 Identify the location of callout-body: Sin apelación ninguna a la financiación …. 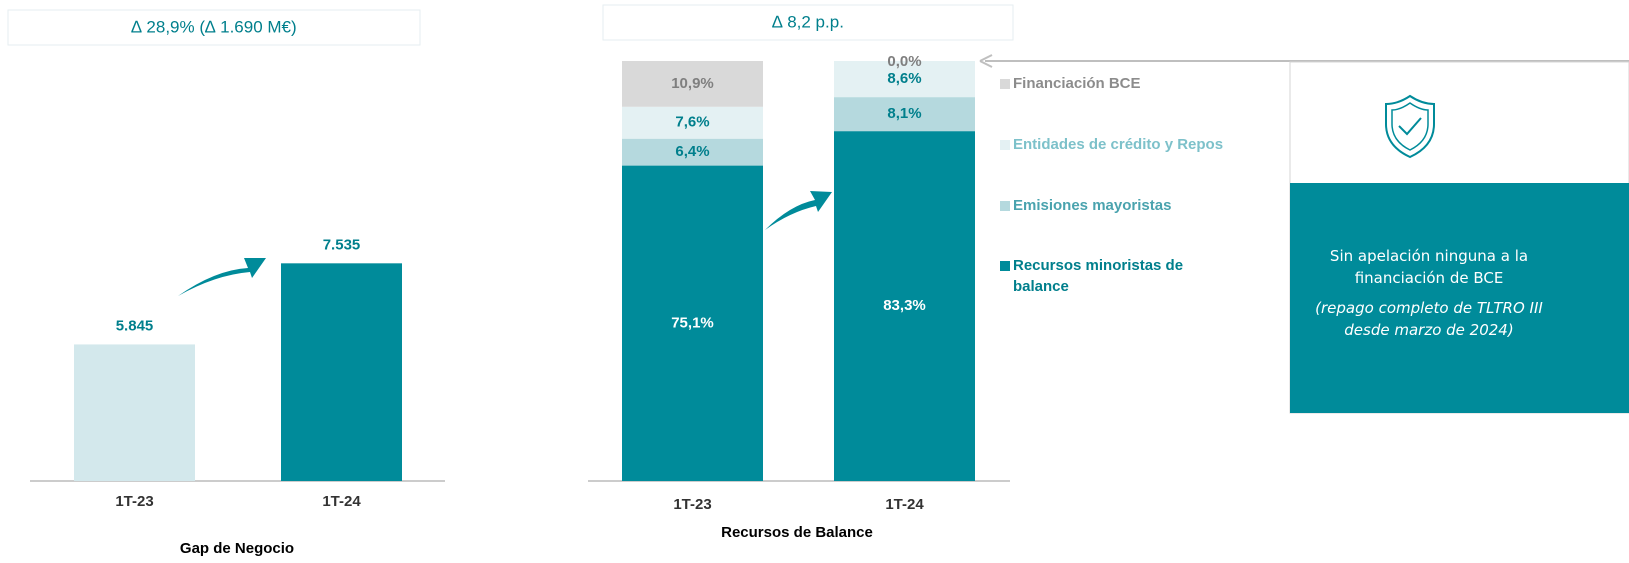
(1429, 293).